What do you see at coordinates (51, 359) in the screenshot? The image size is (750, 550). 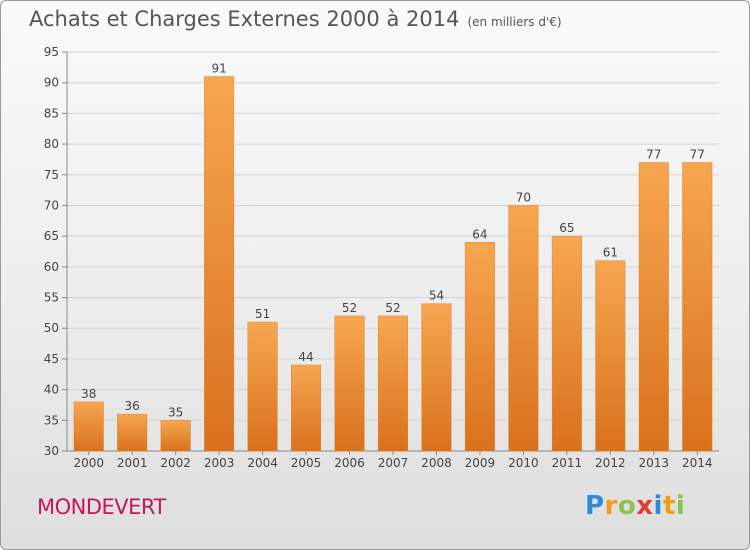 I see `y-tick-label: 45` at bounding box center [51, 359].